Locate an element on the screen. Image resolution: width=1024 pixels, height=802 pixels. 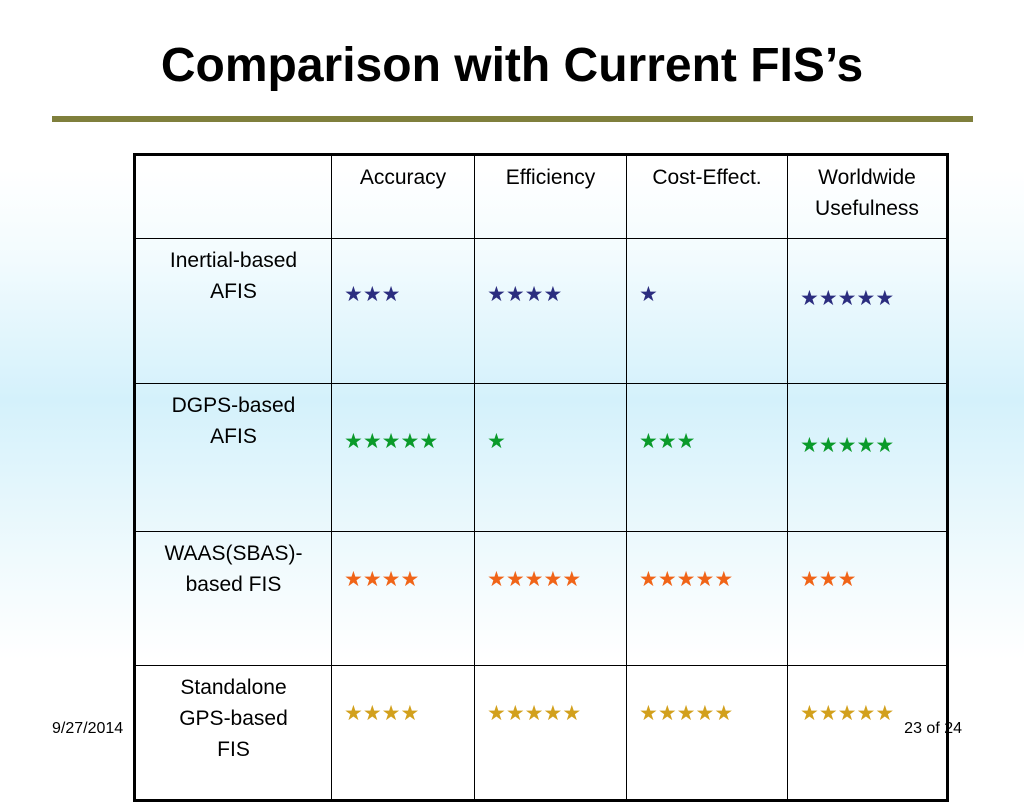
column-header-cost-effect: Cost-Effect. is located at coordinates (707, 196).